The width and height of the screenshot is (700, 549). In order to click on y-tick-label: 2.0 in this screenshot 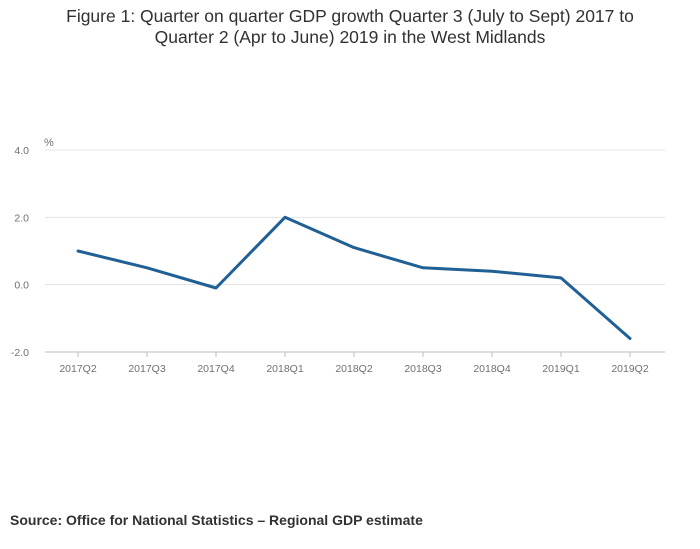, I will do `click(21, 218)`.